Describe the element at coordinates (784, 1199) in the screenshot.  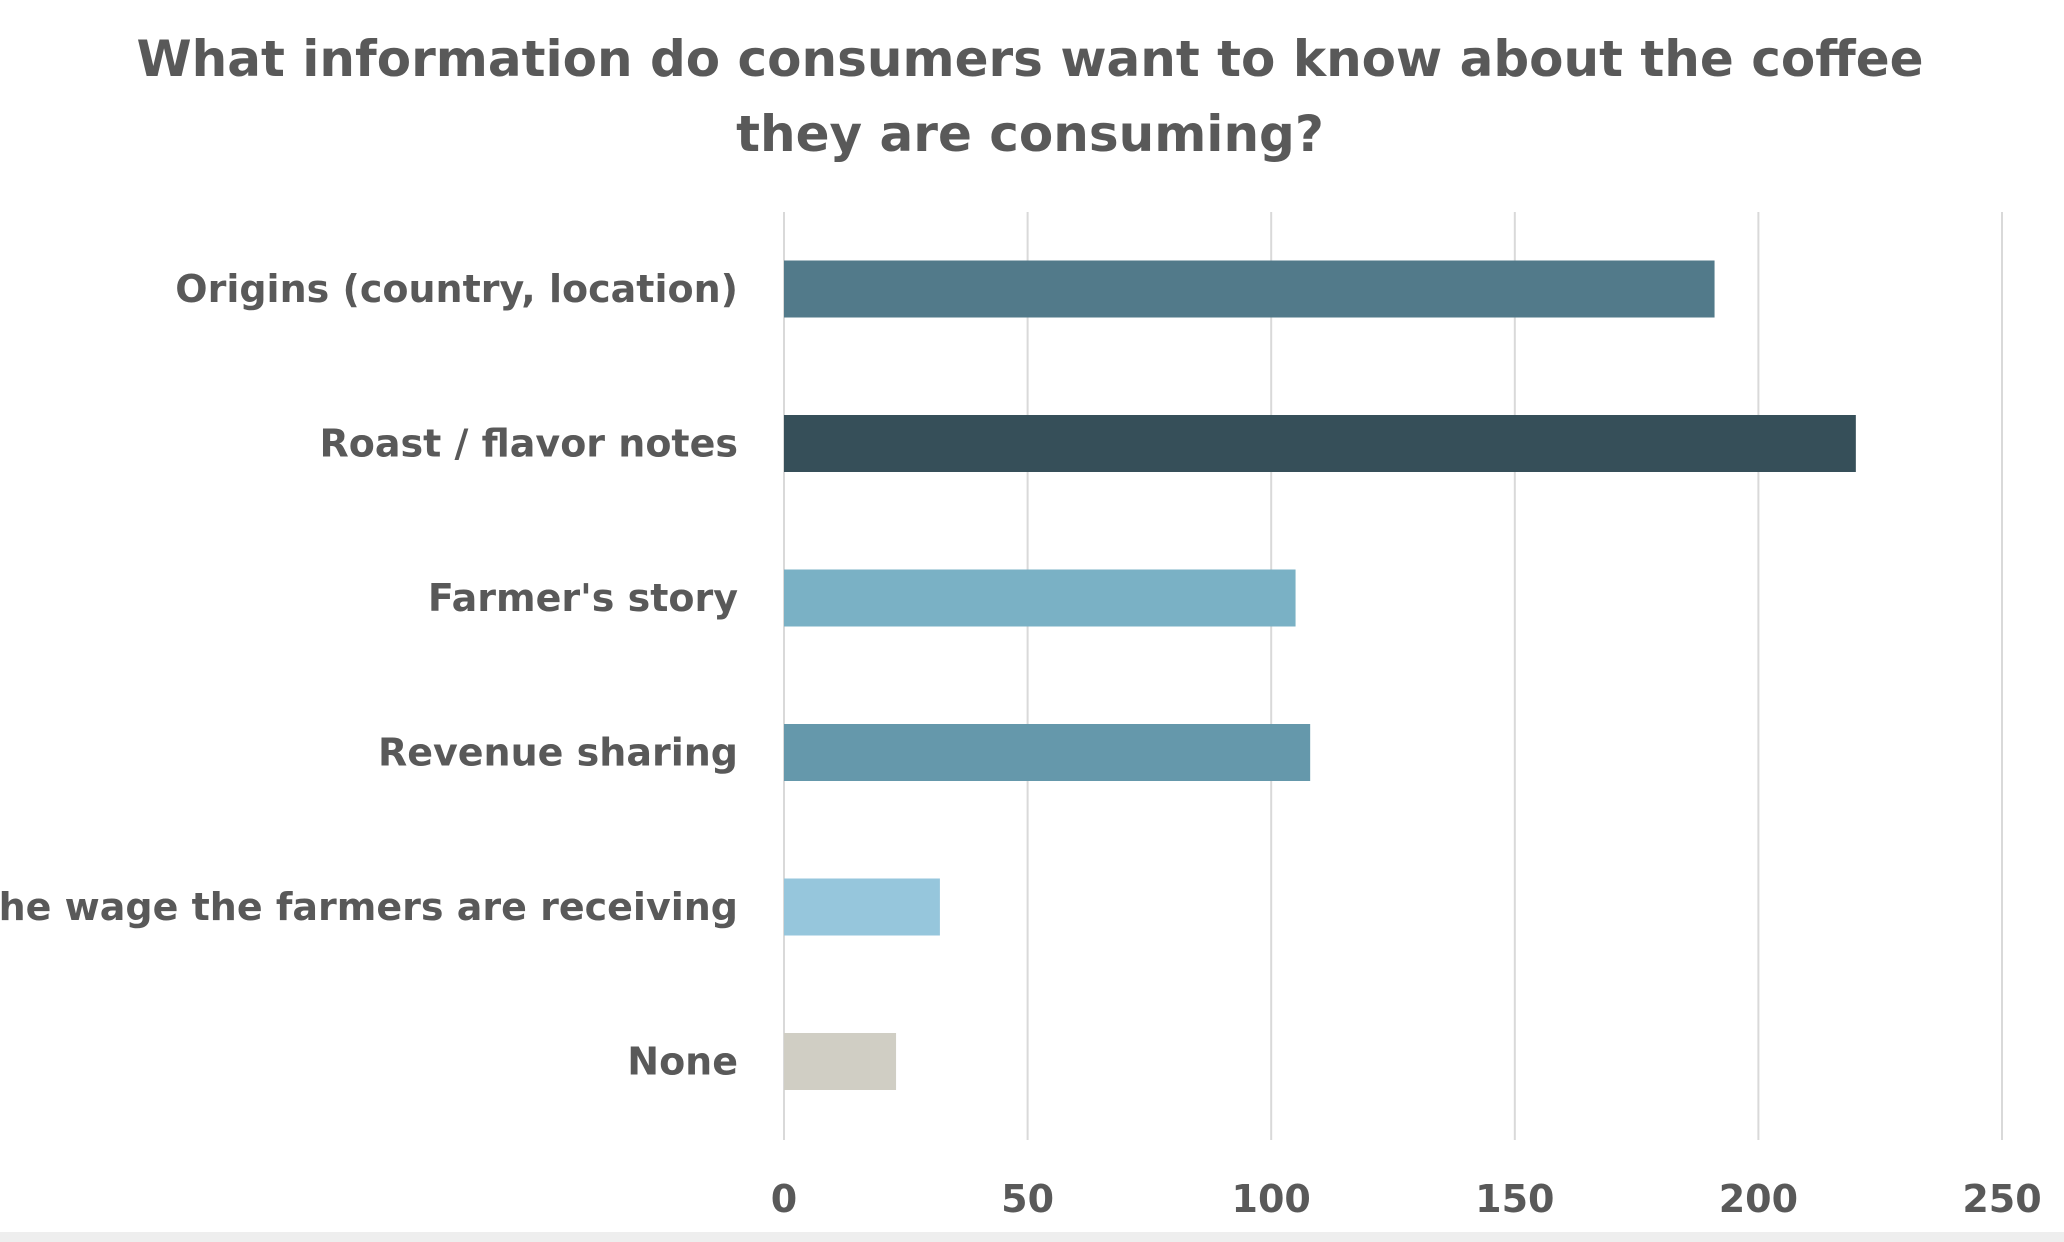
I see `x-tick-label: 0` at that location.